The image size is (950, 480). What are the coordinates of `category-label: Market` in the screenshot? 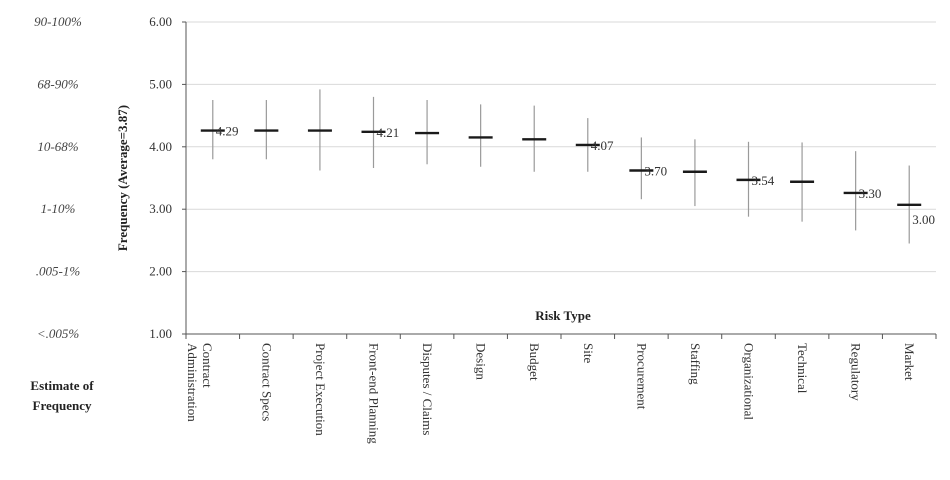 It's located at (909, 362).